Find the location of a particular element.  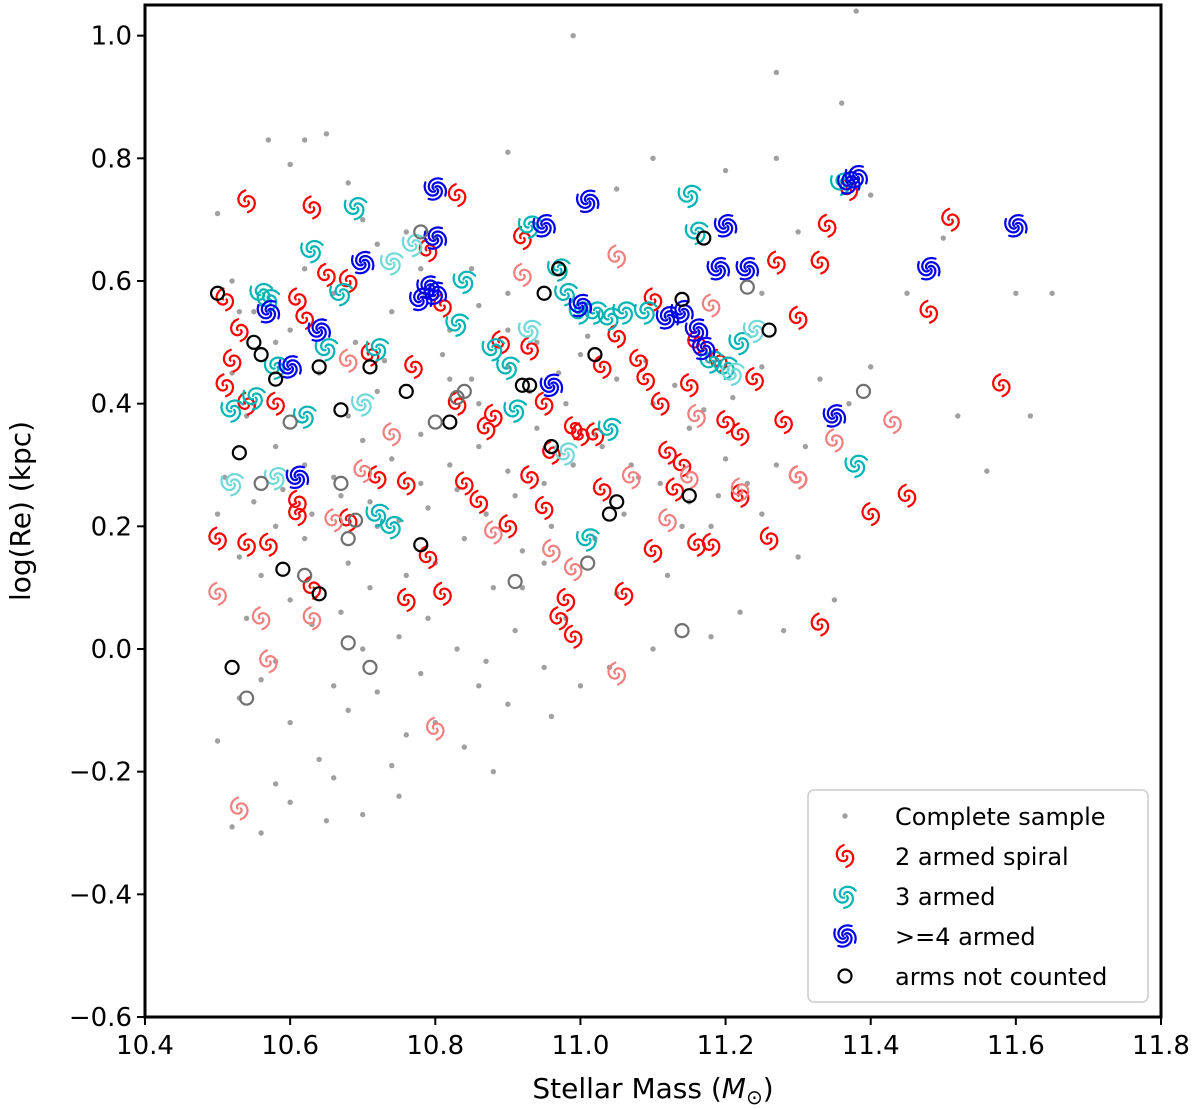

x-tick-label: 11.4 is located at coordinates (871, 1046).